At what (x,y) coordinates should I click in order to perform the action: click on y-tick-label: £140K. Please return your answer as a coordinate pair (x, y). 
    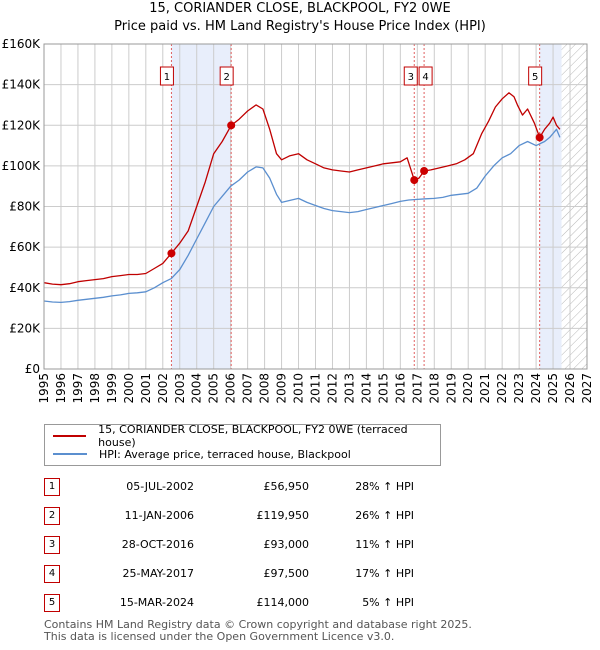
    Looking at the image, I should click on (22, 85).